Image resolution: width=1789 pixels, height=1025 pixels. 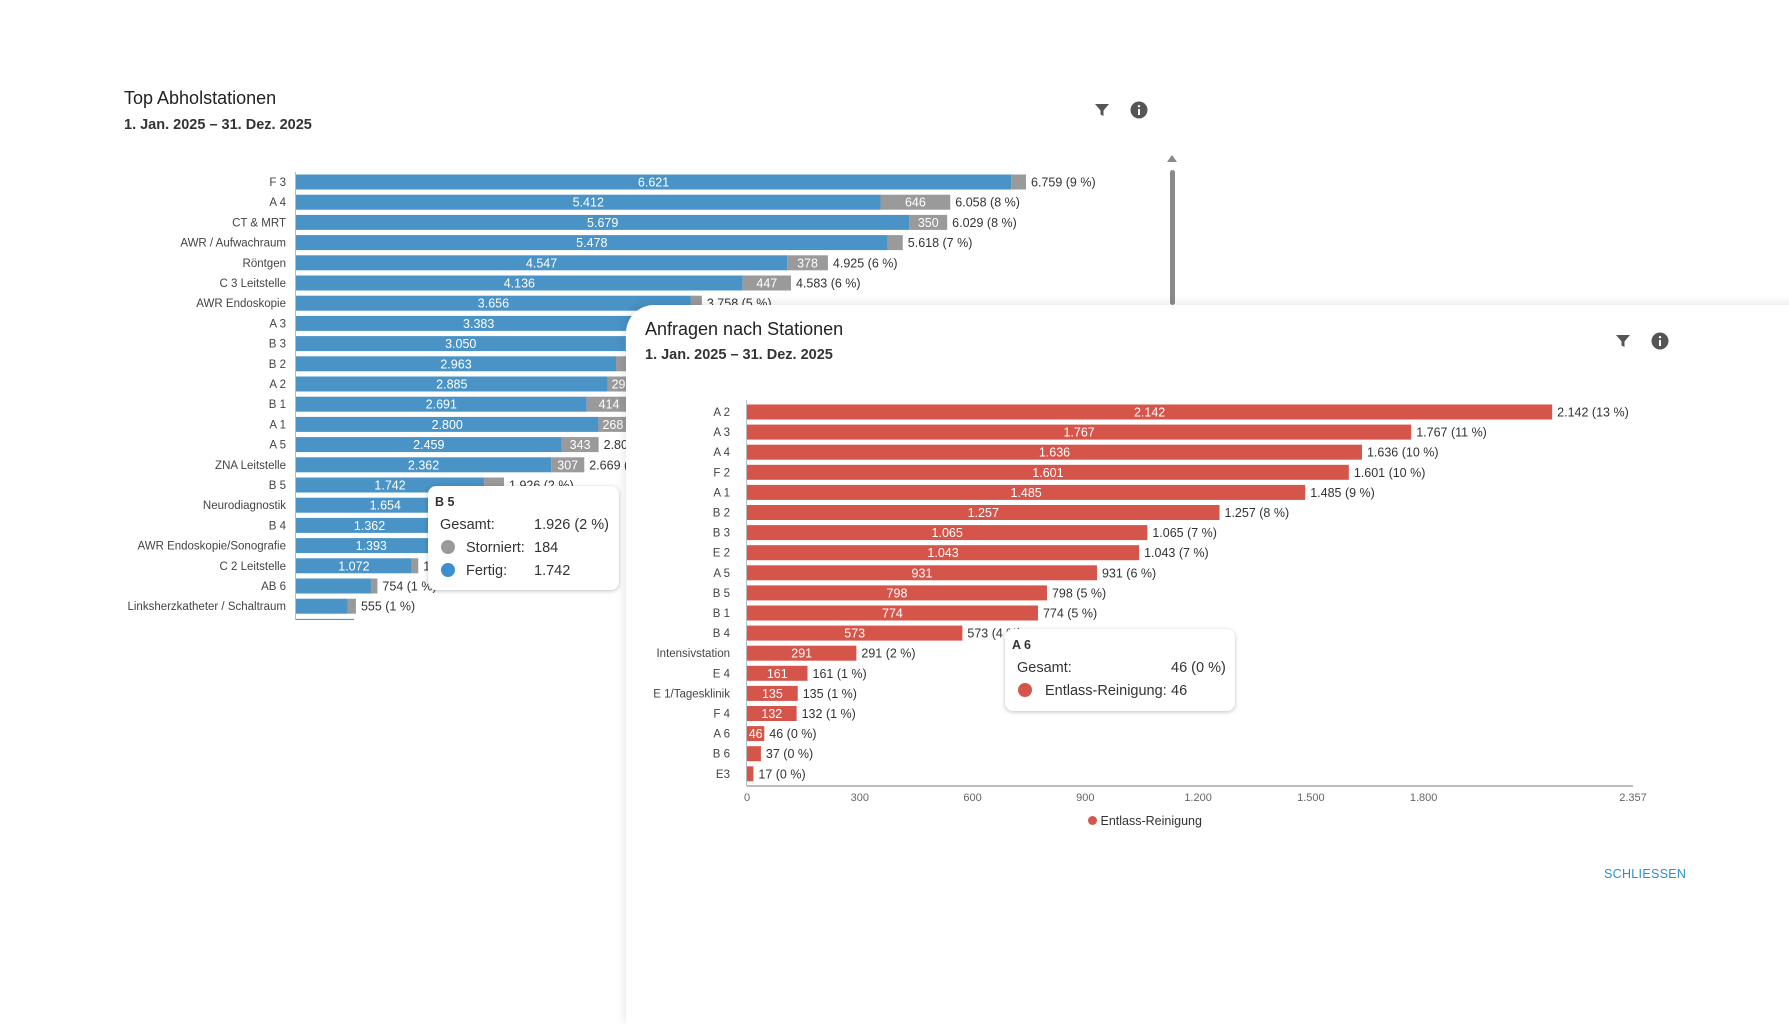 What do you see at coordinates (409, 587) in the screenshot?
I see `bar-total-label: 754 (1 %)` at bounding box center [409, 587].